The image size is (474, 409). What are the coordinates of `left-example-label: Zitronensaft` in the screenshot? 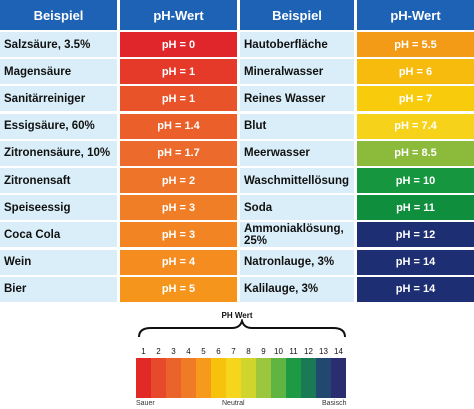 It's located at (58, 180).